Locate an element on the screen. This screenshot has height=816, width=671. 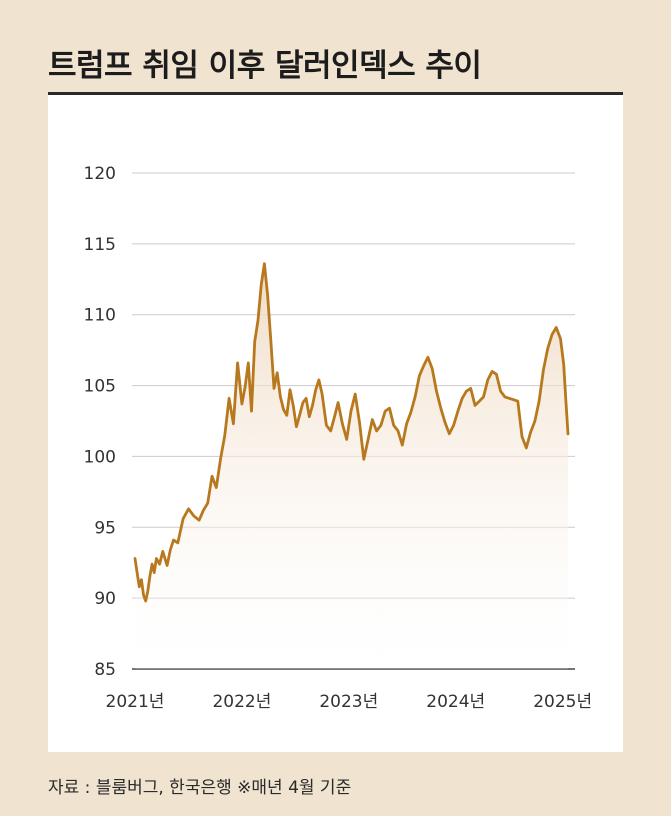
y-axis-ticks: 85 90 95 100 105 110 115 120 is located at coordinates (100, 422).